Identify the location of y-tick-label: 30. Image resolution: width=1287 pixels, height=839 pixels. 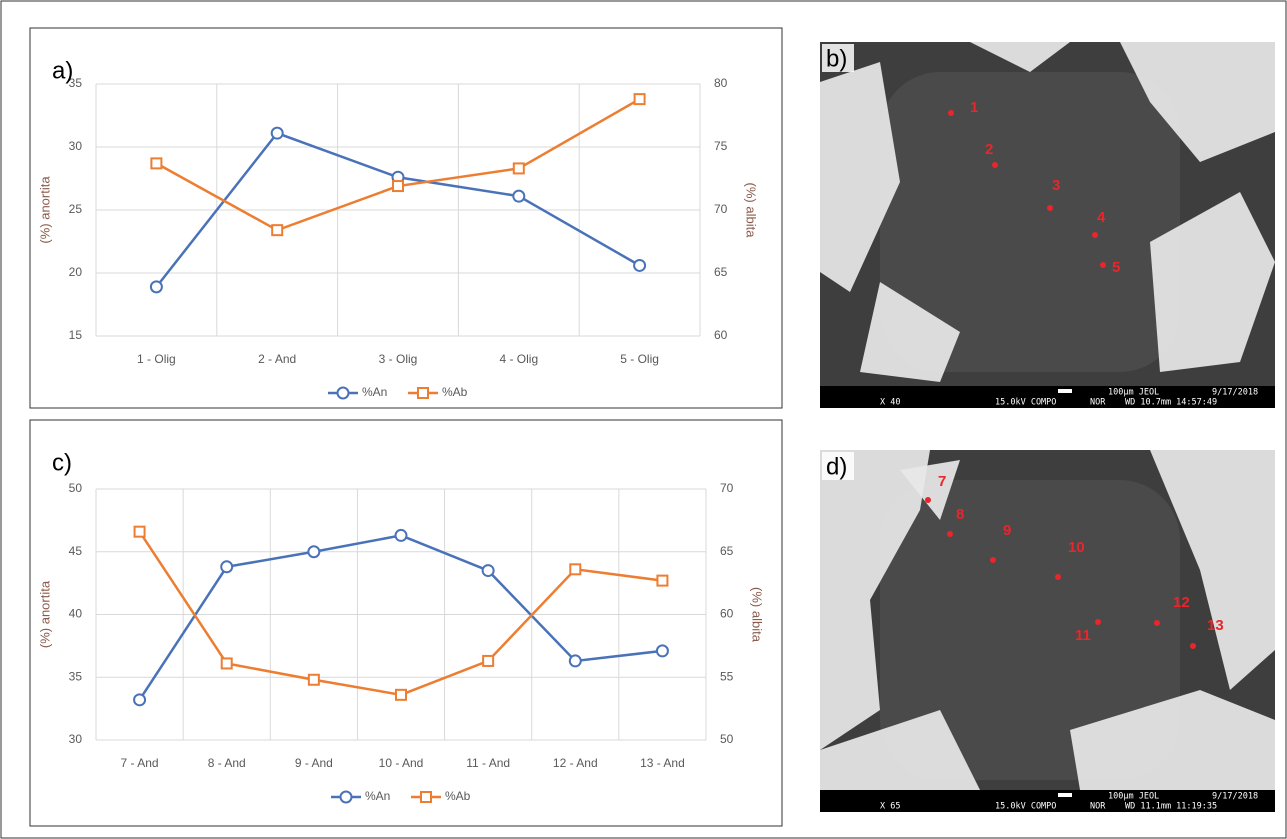
(76, 739).